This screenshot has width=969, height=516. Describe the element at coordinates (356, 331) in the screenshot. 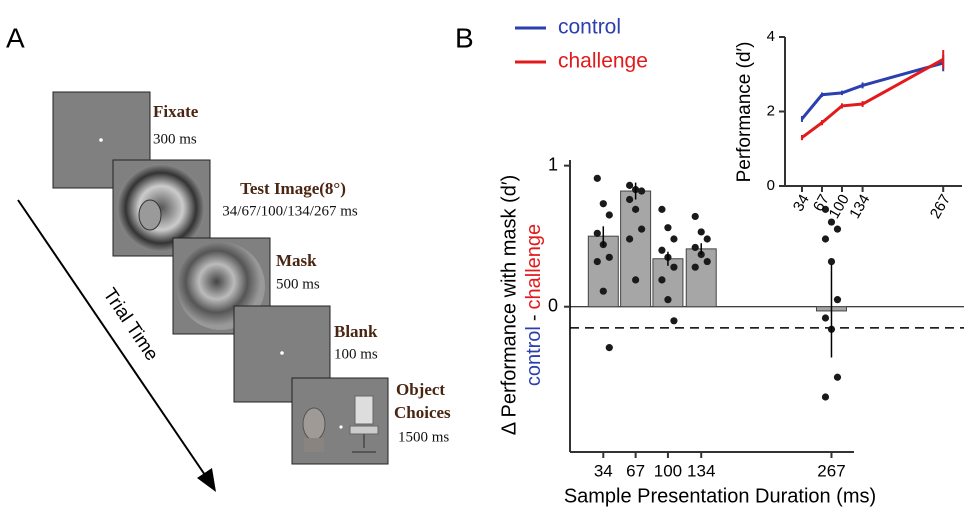

I see `step-title: Blank` at that location.